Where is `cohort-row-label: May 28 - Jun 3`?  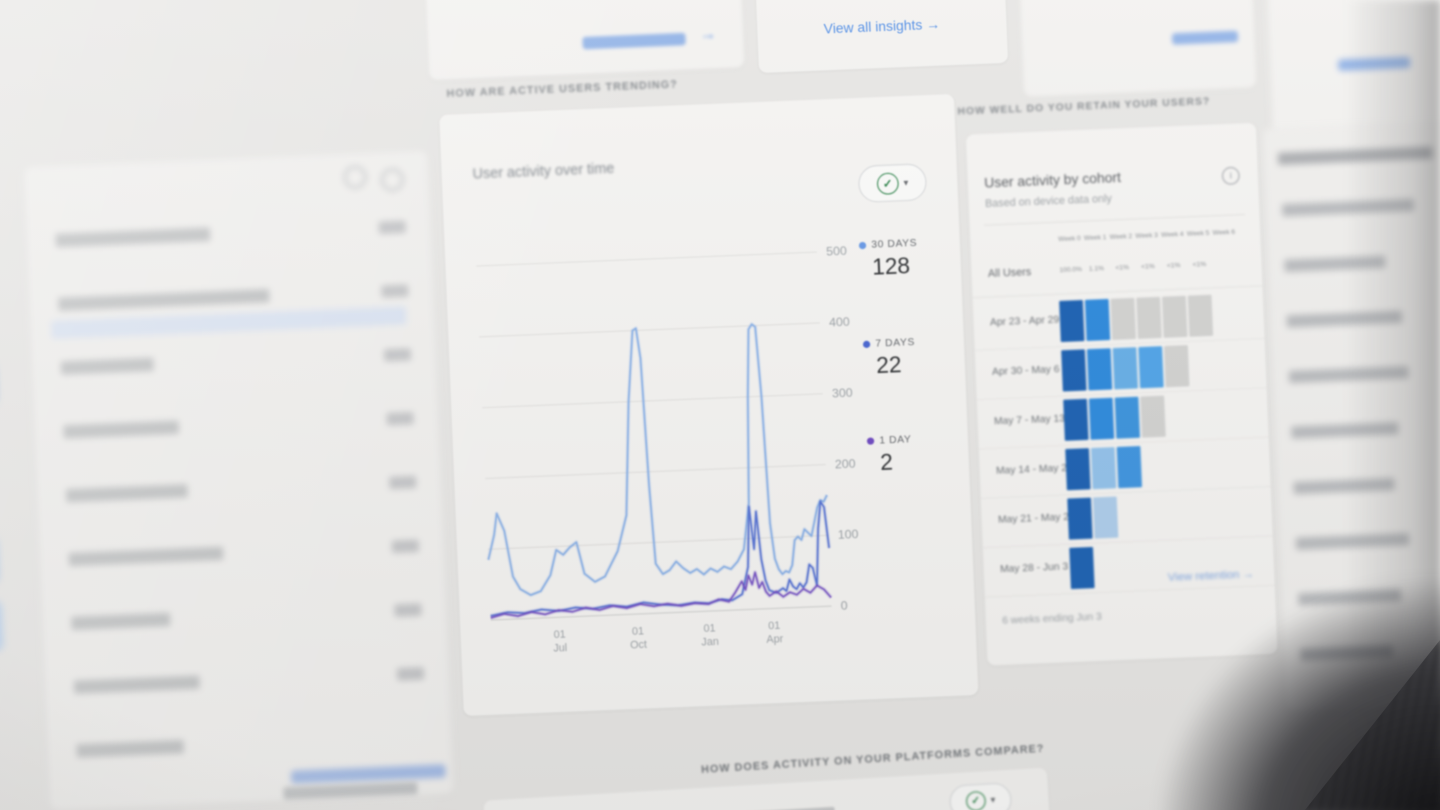 cohort-row-label: May 28 - Jun 3 is located at coordinates (1034, 568).